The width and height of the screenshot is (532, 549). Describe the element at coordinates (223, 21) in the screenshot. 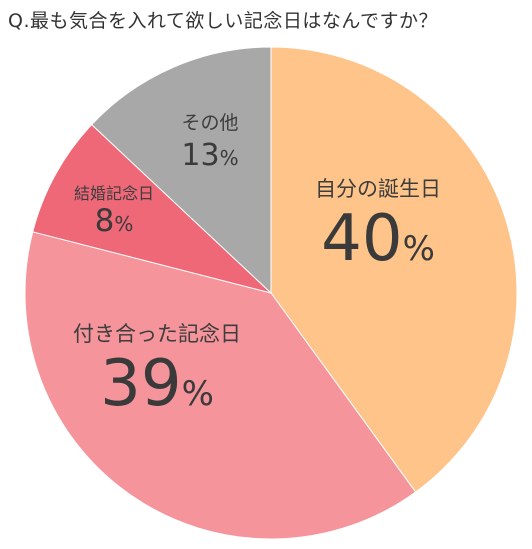

I see `chart-title: Q.最も気合を入れて欲しい記念日はなんですか？` at that location.